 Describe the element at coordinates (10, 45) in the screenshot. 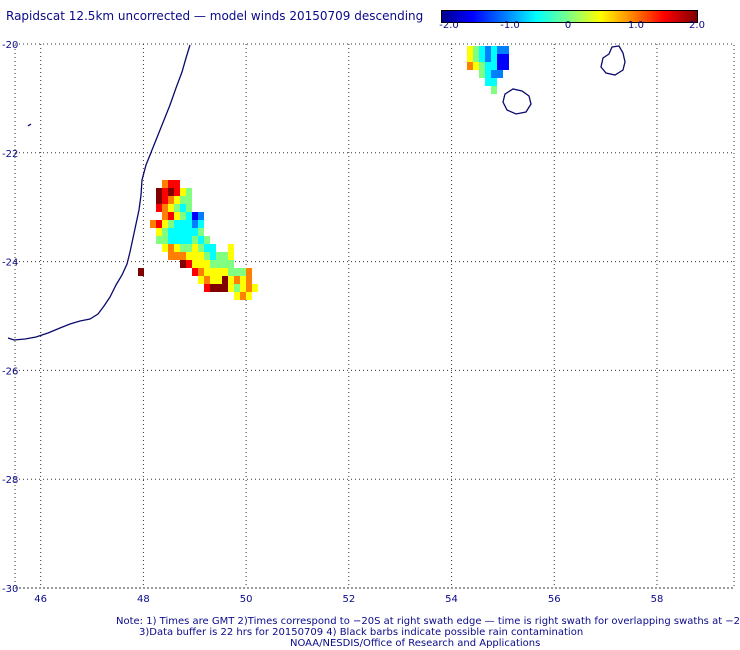

I see `lat-tick-label: -20` at that location.